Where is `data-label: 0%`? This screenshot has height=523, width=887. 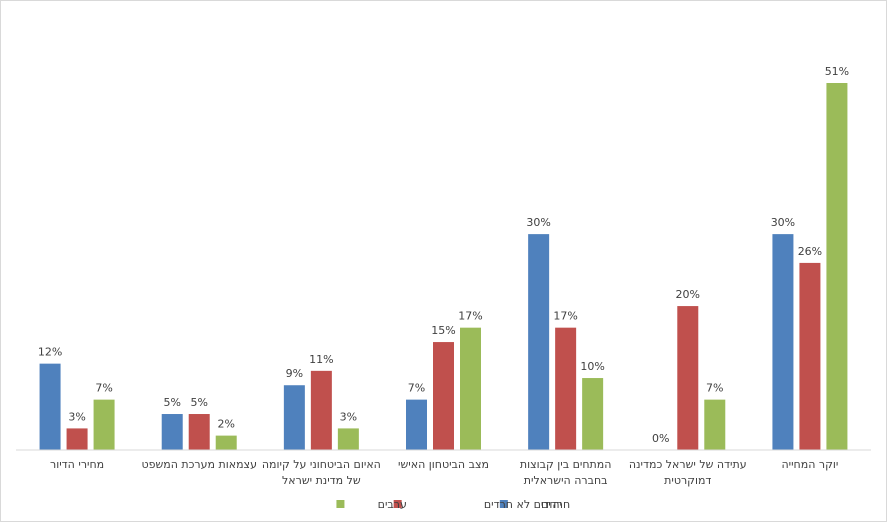 data-label: 0% is located at coordinates (660, 438).